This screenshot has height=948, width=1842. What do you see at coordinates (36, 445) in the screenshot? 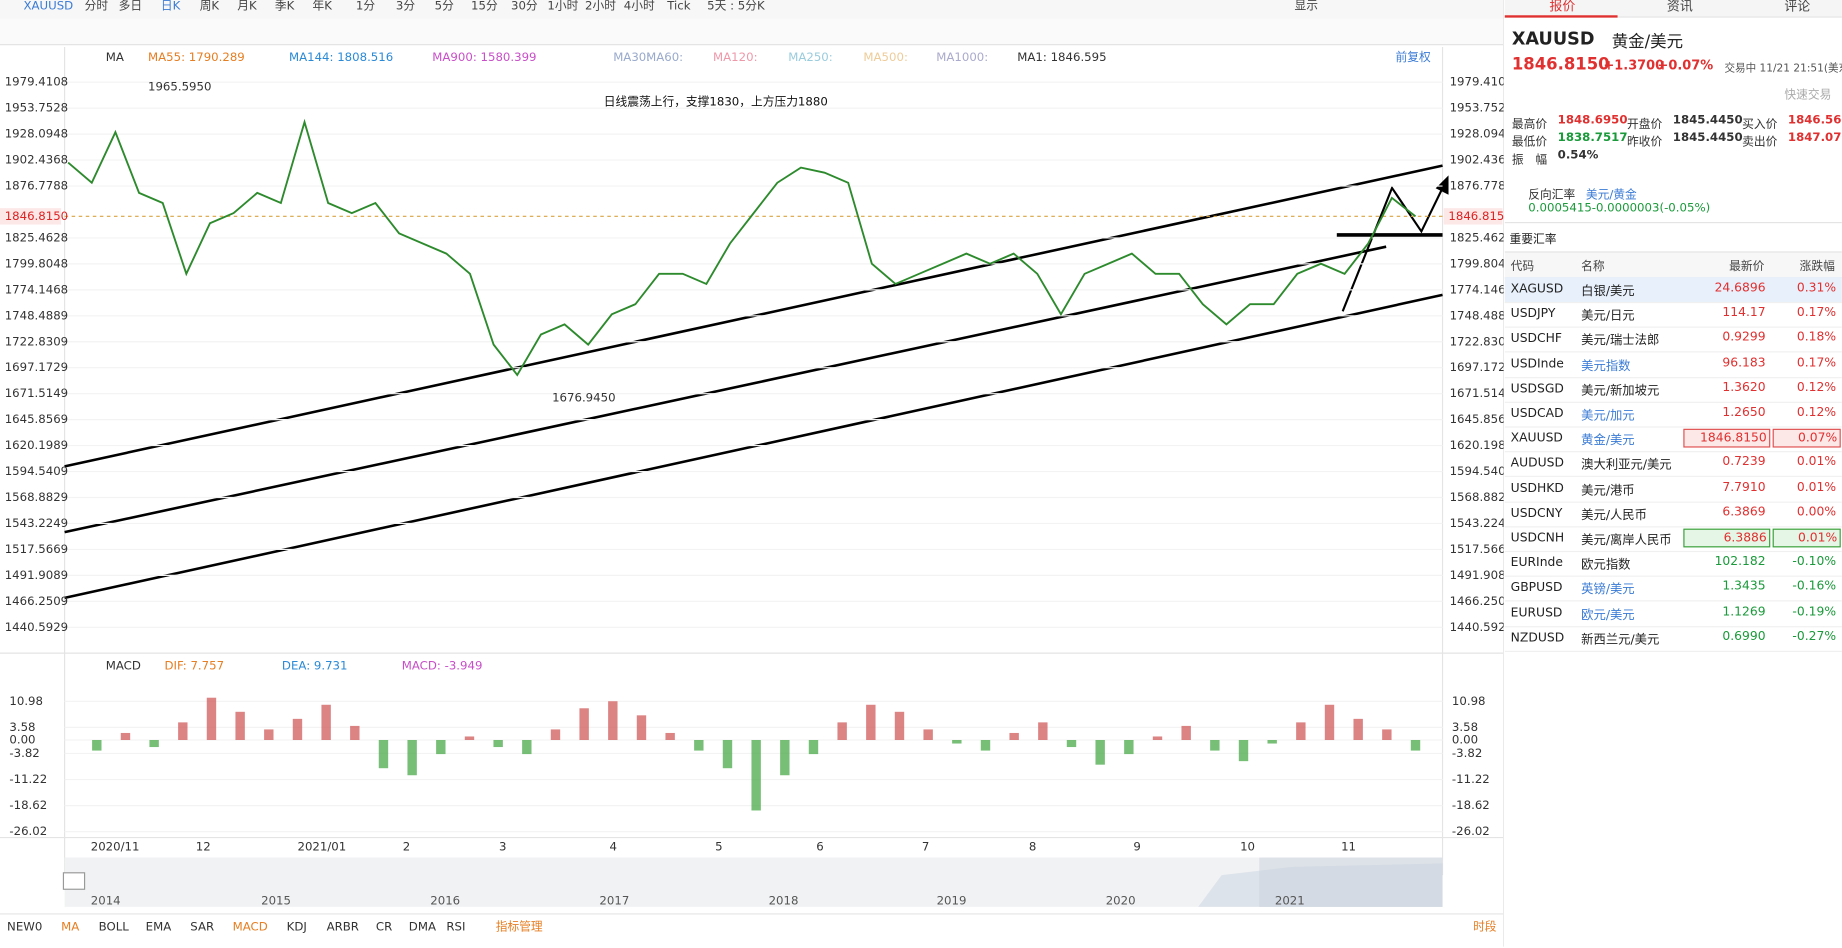
I see `y-tick-label: 1620.1989` at bounding box center [36, 445].